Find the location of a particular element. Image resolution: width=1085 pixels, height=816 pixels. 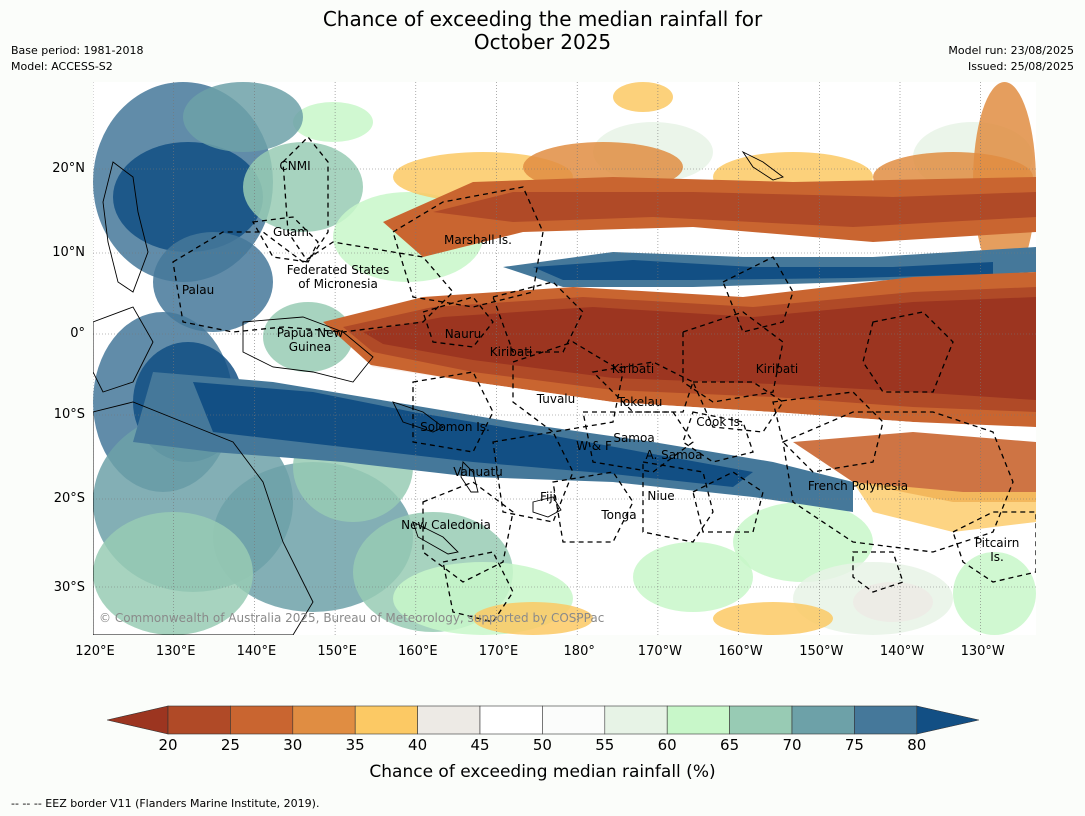

colorbar-max-arrow is located at coordinates (947, 720).